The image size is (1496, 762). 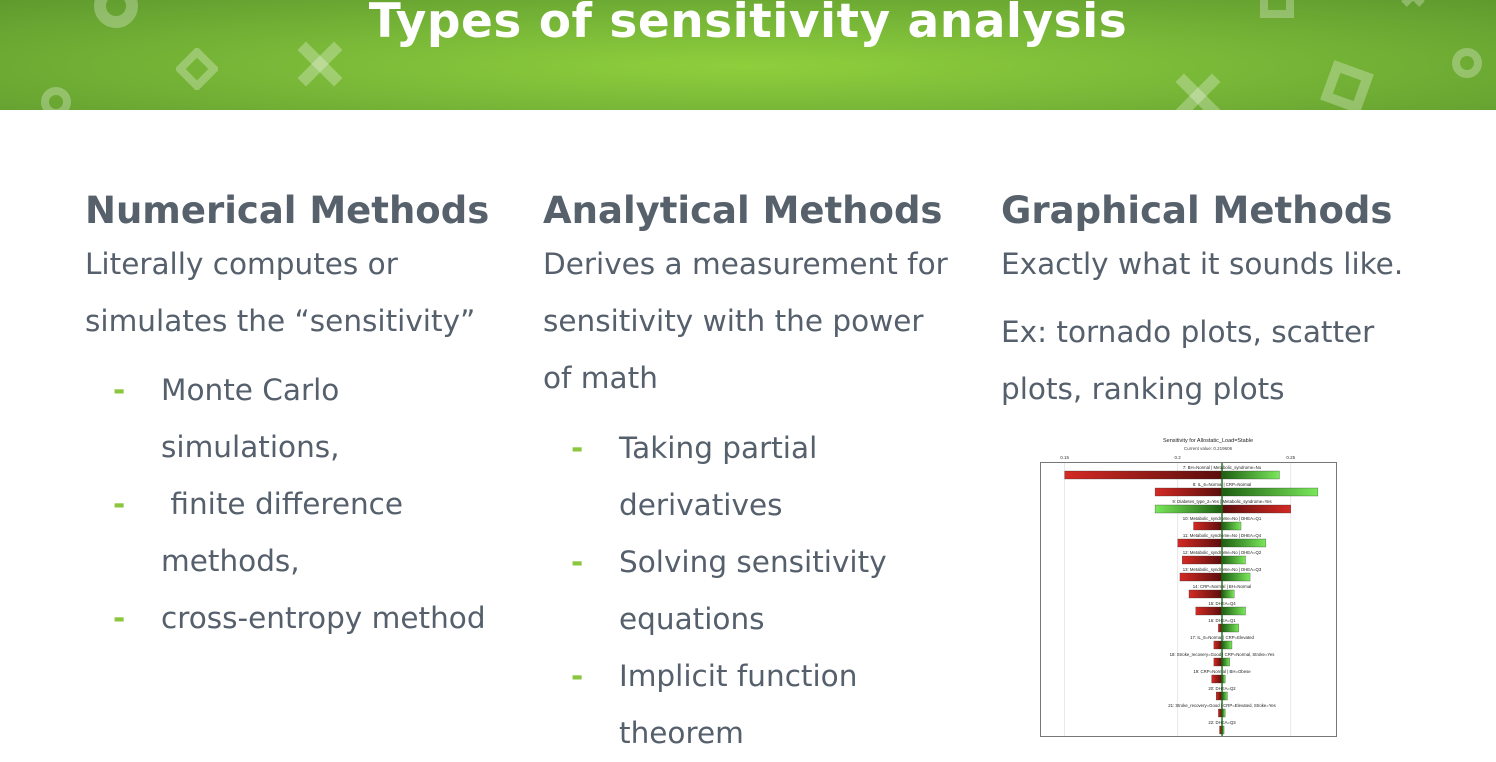 I want to click on tornado-title: Sensitivity for Allostatic_Load=Stable, so click(x=1208, y=441).